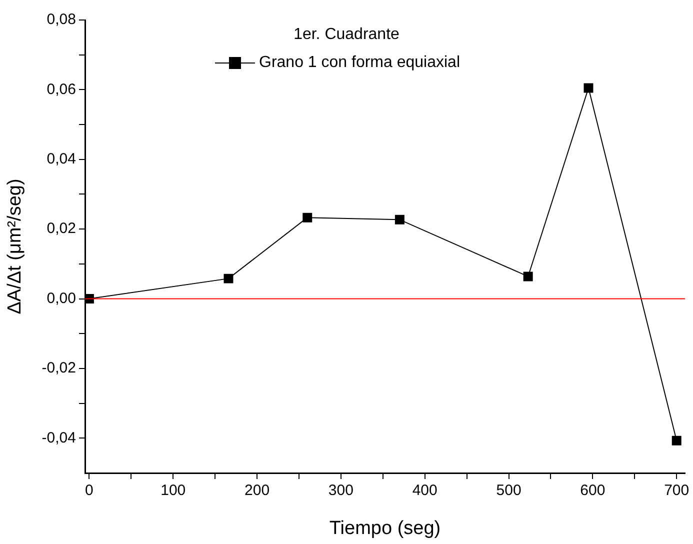  I want to click on y-tick-label: 0,02, so click(61, 229).